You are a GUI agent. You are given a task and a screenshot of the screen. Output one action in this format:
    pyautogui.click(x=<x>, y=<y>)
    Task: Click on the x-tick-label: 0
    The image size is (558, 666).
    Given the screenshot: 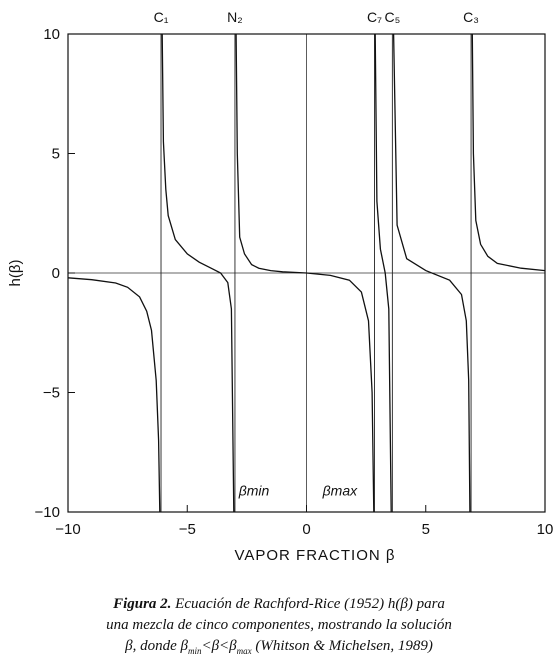 What is the action you would take?
    pyautogui.click(x=306, y=529)
    